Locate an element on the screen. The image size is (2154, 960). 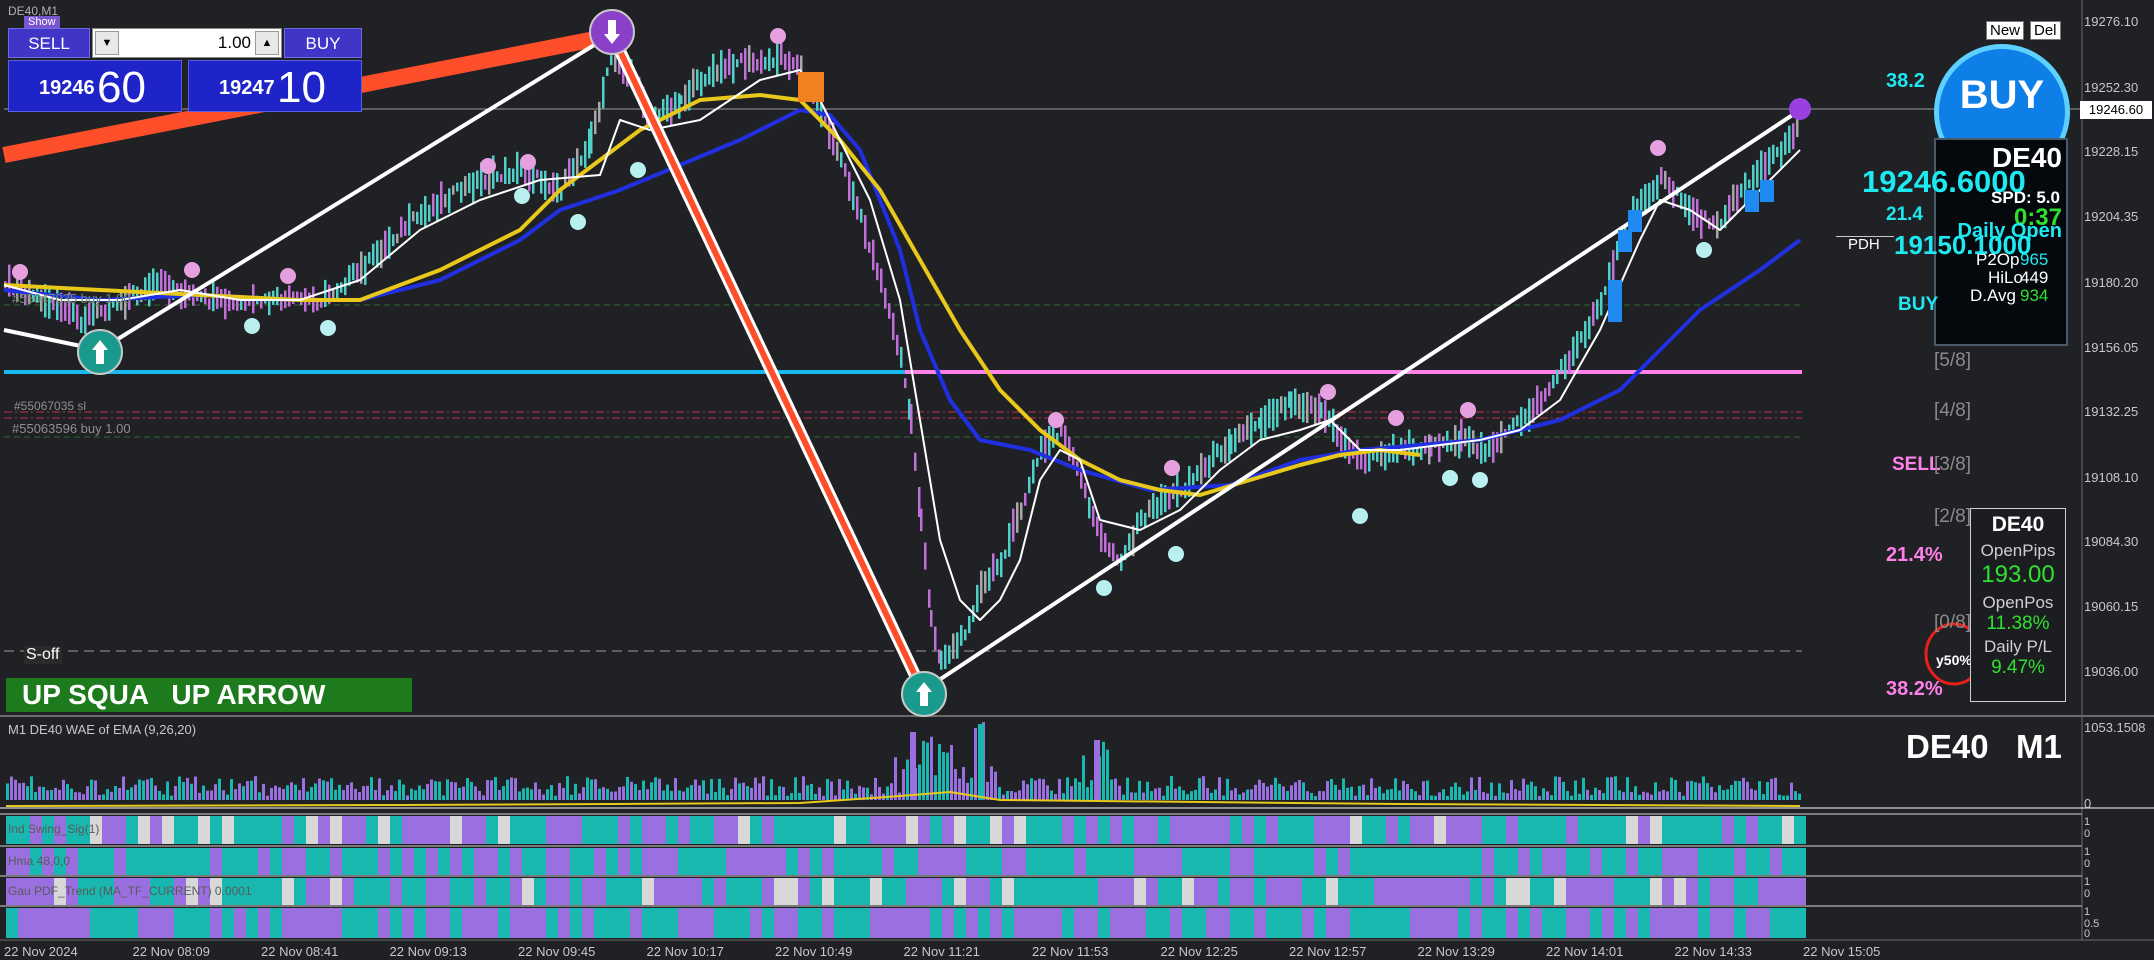
lot-increase-icon: ▲ is located at coordinates (267, 43).